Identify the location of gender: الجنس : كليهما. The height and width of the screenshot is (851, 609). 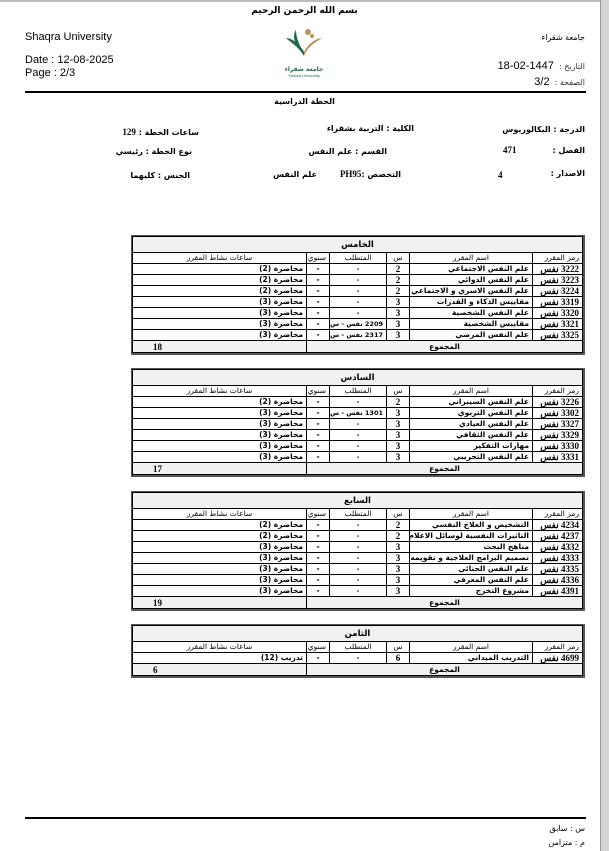
(160, 175).